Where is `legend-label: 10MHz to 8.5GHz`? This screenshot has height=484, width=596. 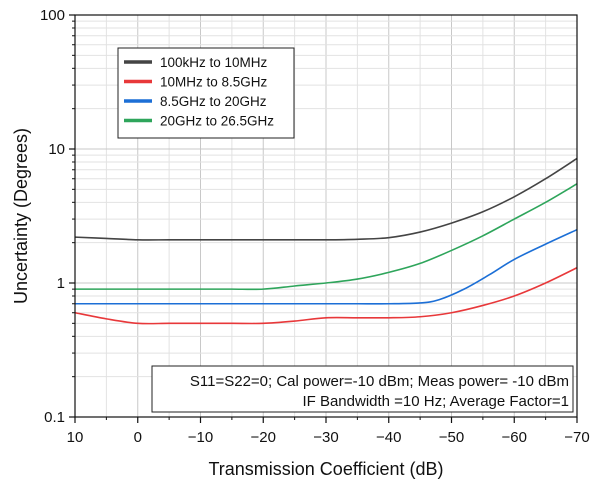
legend-label: 10MHz to 8.5GHz is located at coordinates (214, 82).